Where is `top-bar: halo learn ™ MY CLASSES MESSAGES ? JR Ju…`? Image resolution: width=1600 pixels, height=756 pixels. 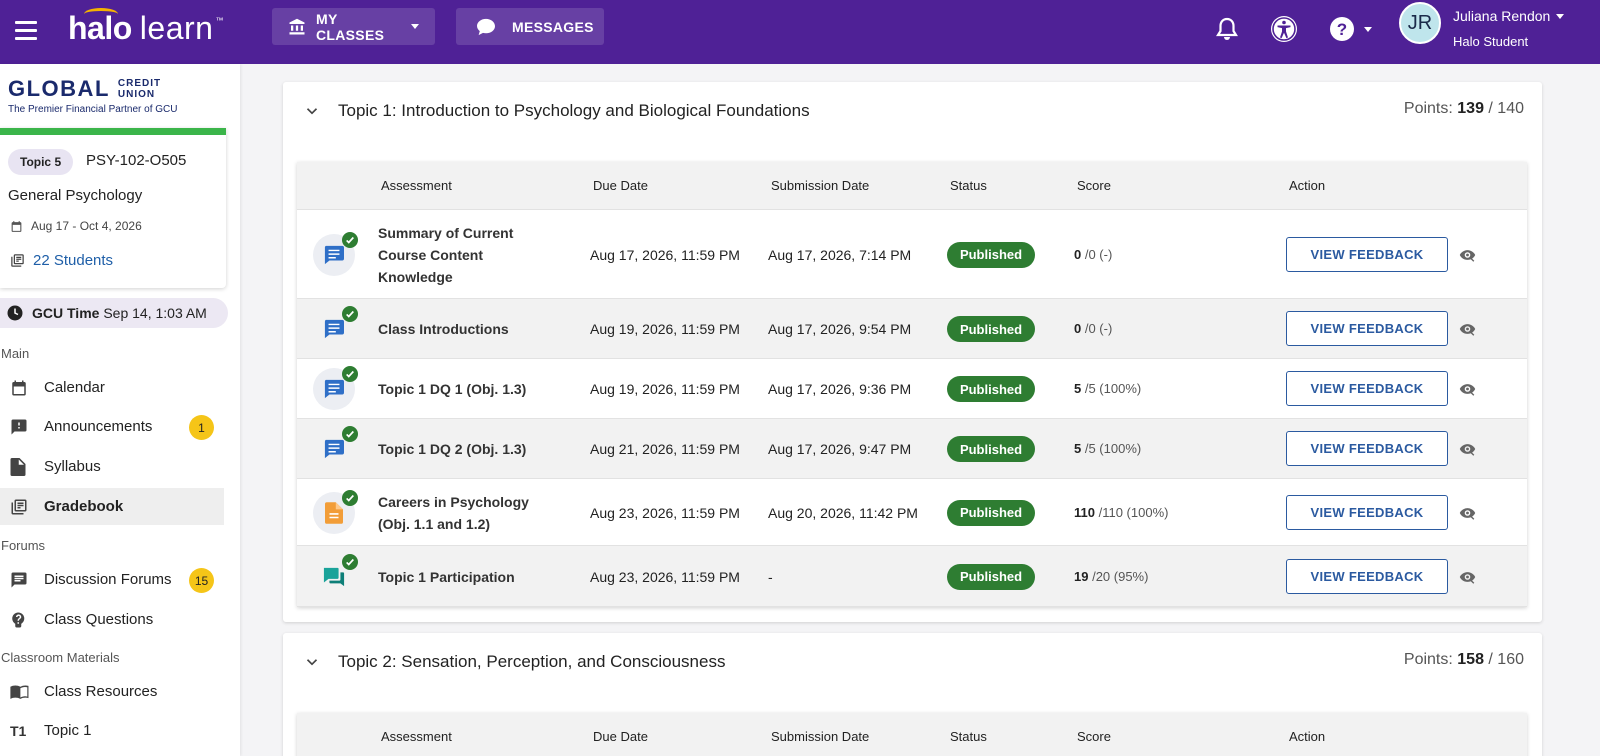
top-bar: halo learn ™ MY CLASSES MESSAGES ? JR Ju… is located at coordinates (800, 32).